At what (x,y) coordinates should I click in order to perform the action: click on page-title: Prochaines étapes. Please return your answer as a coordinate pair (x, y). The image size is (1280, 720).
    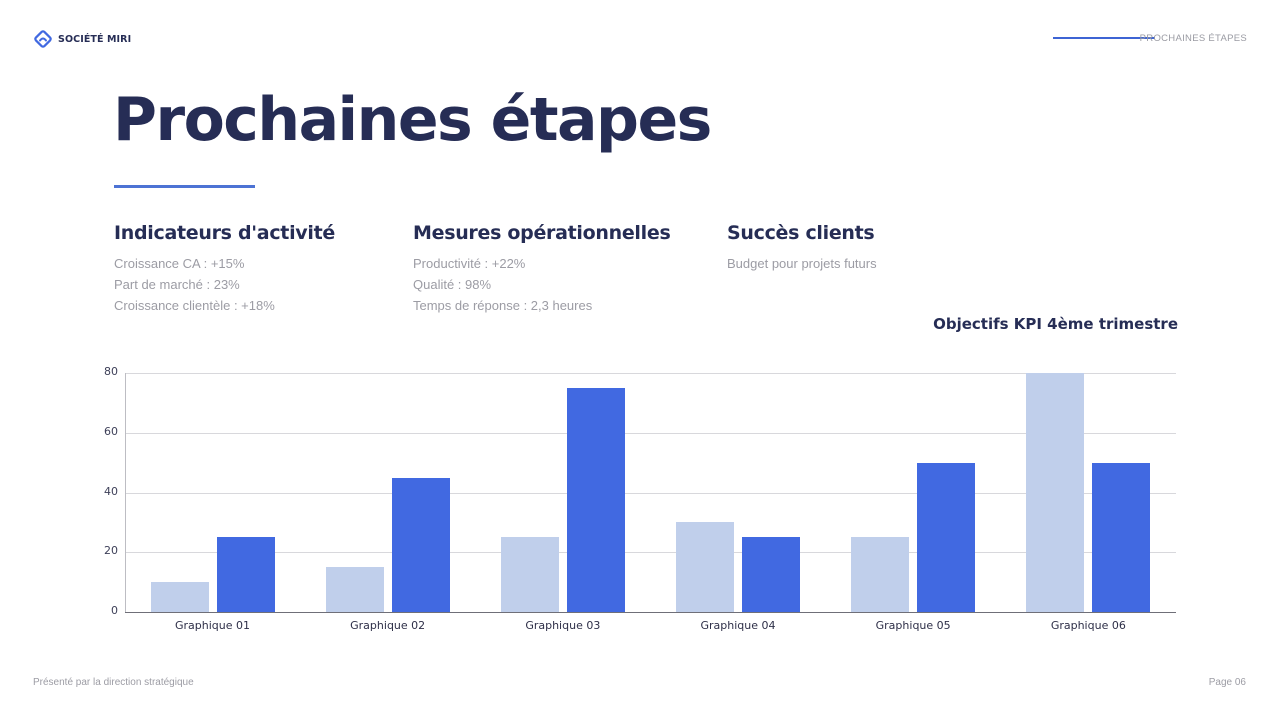
    Looking at the image, I should click on (412, 120).